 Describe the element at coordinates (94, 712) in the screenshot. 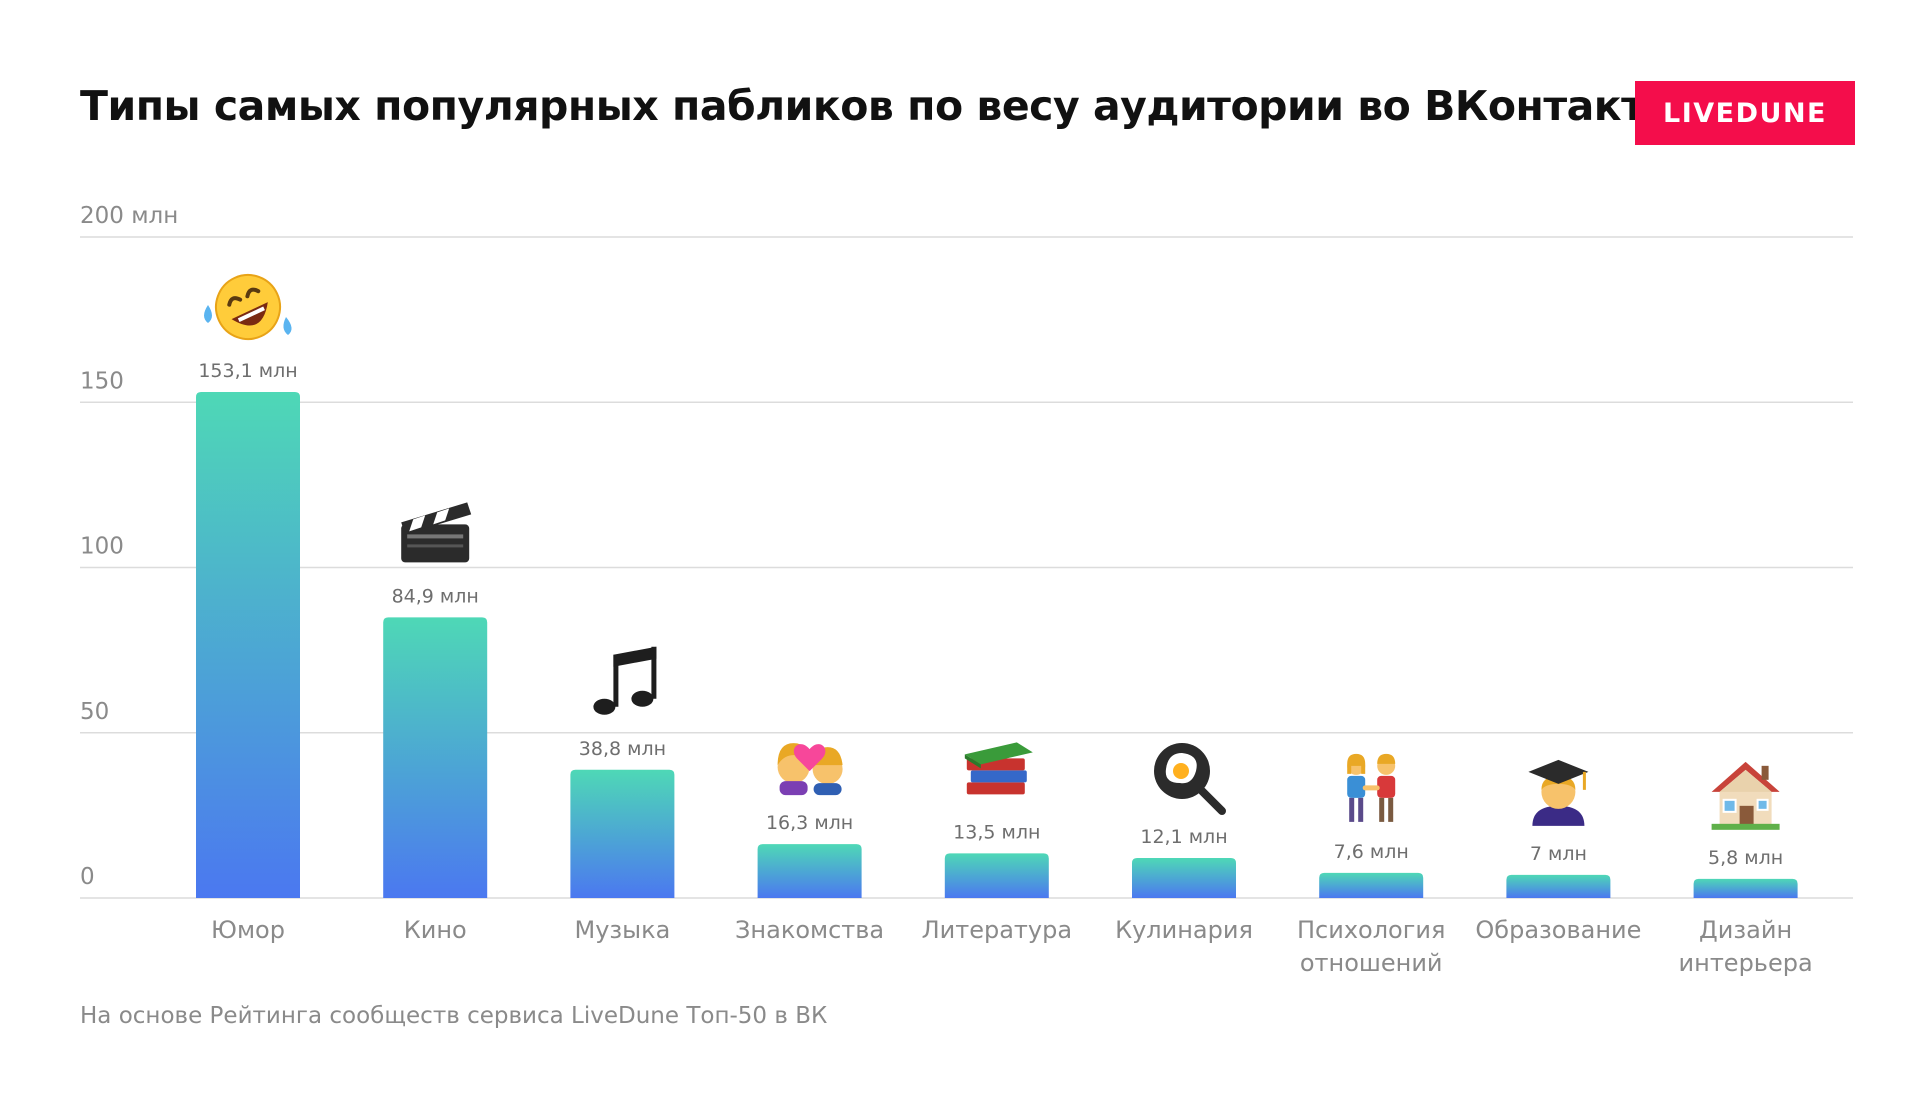

I see `y-tick-label: 50` at that location.